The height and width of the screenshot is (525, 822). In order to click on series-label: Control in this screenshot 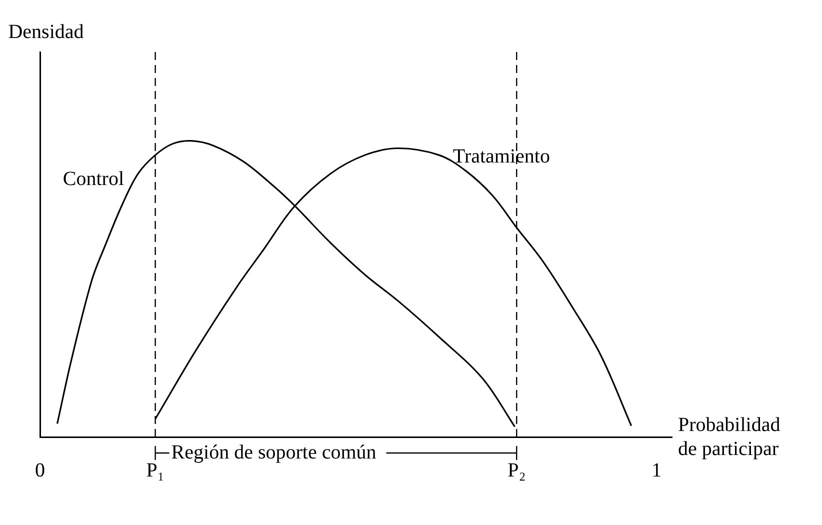, I will do `click(93, 179)`.